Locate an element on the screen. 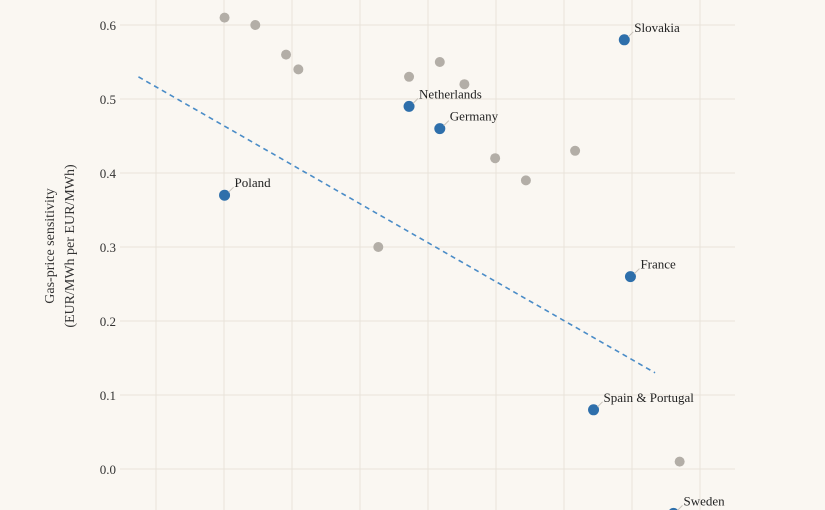 The height and width of the screenshot is (510, 825). y-tick-label: 0.1 is located at coordinates (108, 395).